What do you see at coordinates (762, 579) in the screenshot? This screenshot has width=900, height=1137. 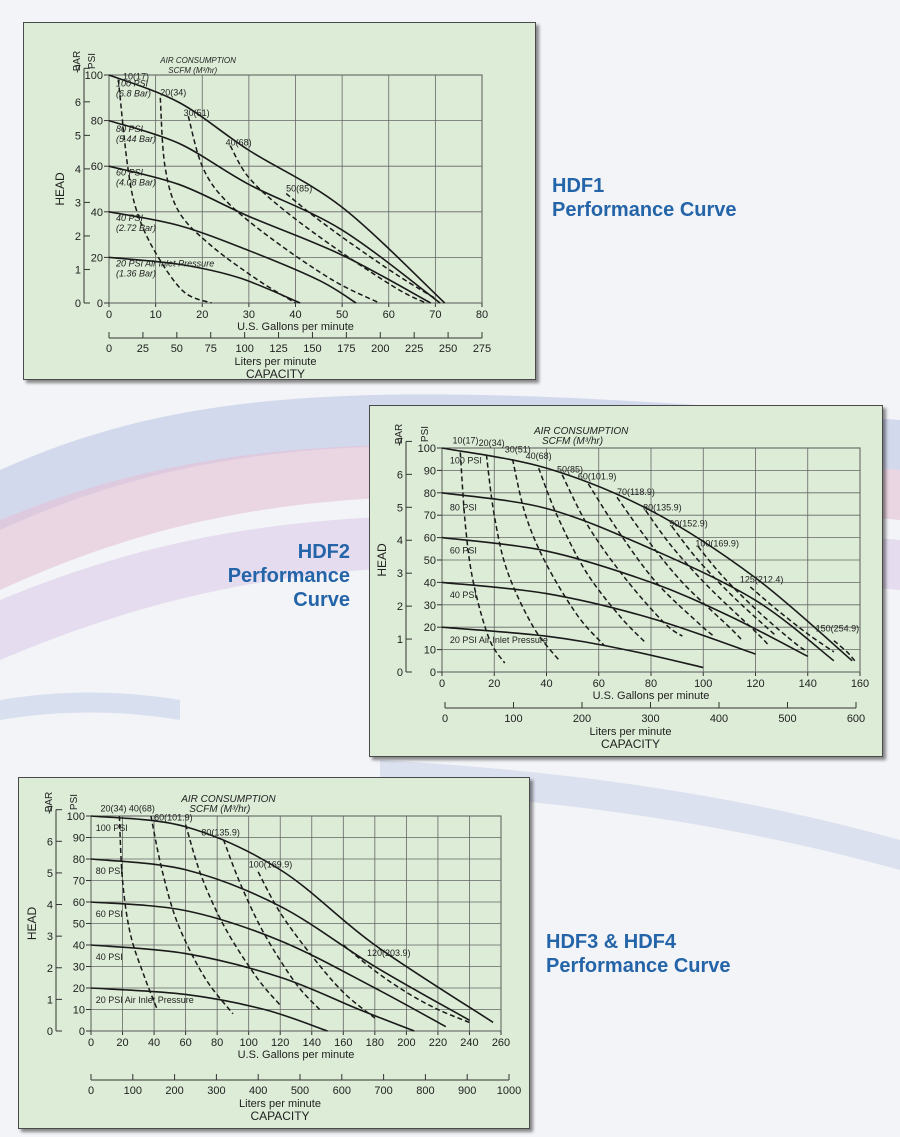 I see `air-consumption-curve-label: 125(212.4)` at bounding box center [762, 579].